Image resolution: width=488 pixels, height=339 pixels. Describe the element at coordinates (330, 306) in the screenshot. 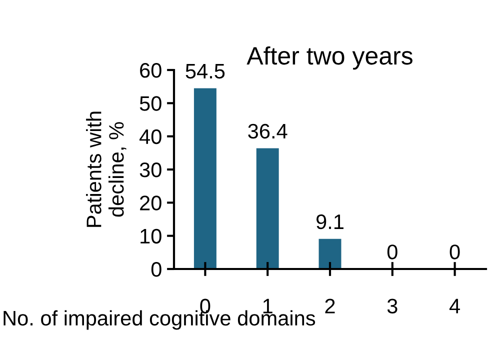

I see `x-tick-label: 2` at that location.